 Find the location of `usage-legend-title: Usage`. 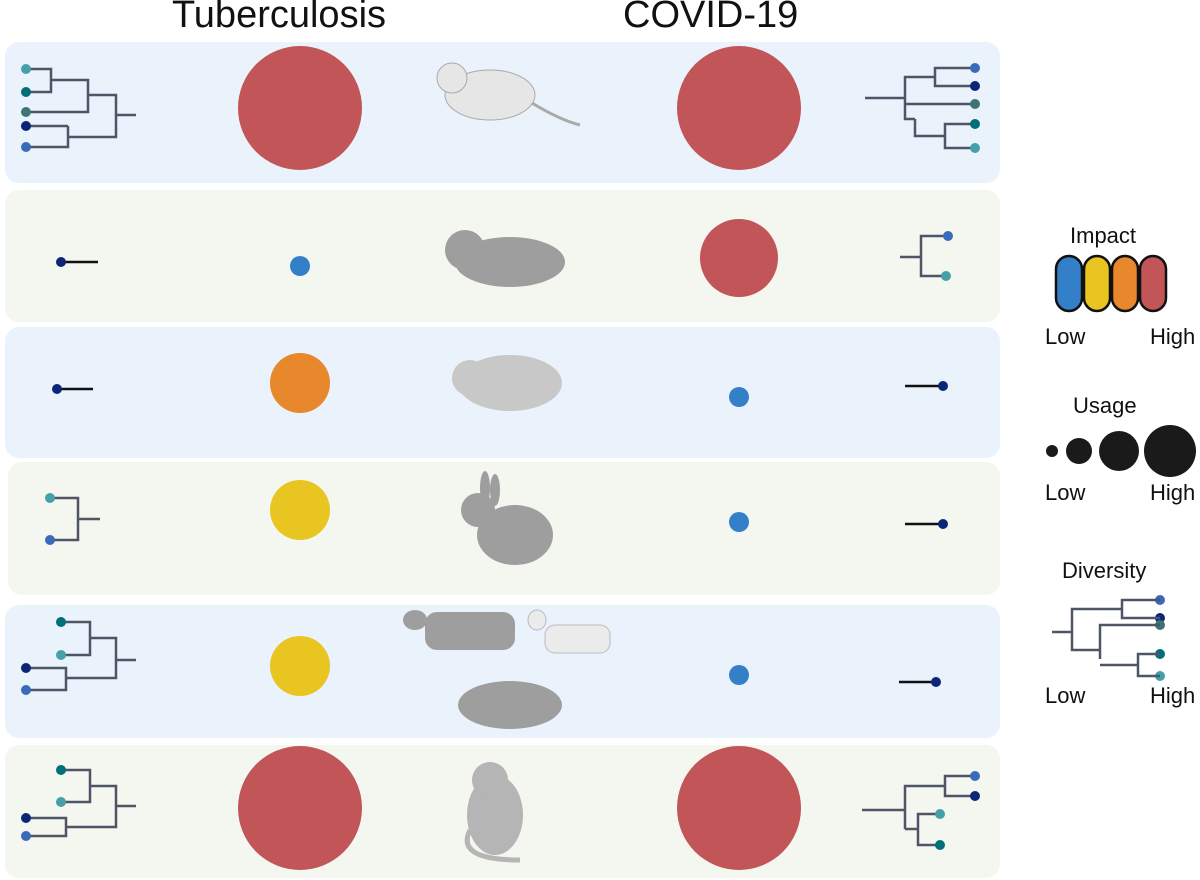

usage-legend-title: Usage is located at coordinates (1105, 405).